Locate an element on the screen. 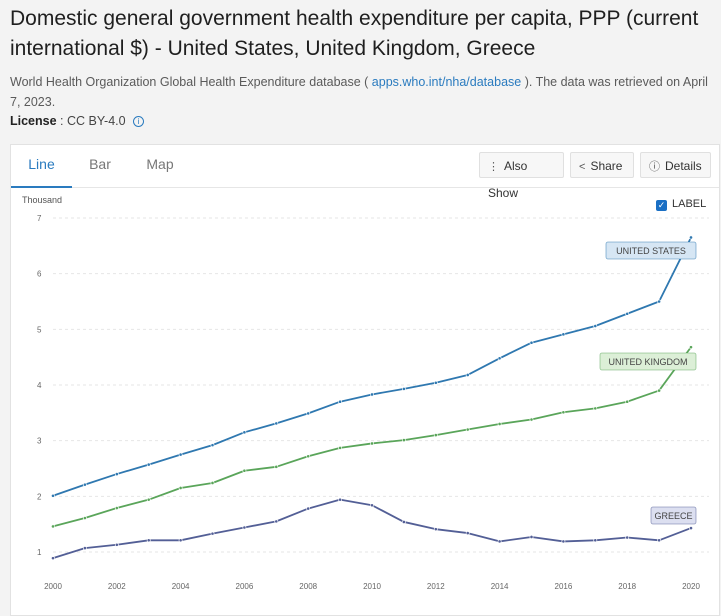 This screenshot has height=616, width=721. tab-line: Line is located at coordinates (41, 166).